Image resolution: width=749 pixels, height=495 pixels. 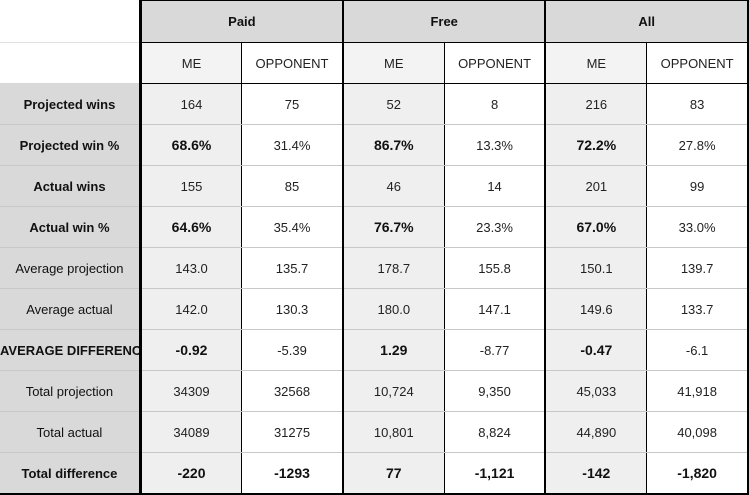 I want to click on cell-opponent: 75, so click(x=292, y=104).